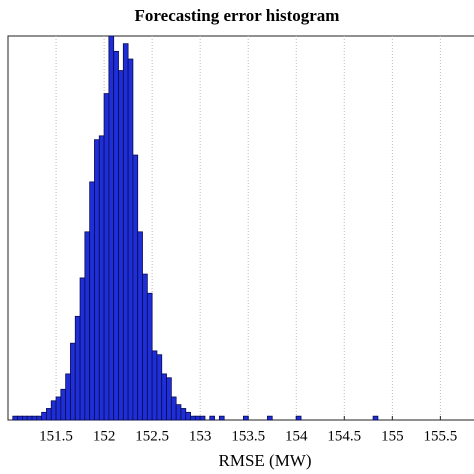  Describe the element at coordinates (237, 15) in the screenshot. I see `chart-title: Forecasting error histogram` at that location.